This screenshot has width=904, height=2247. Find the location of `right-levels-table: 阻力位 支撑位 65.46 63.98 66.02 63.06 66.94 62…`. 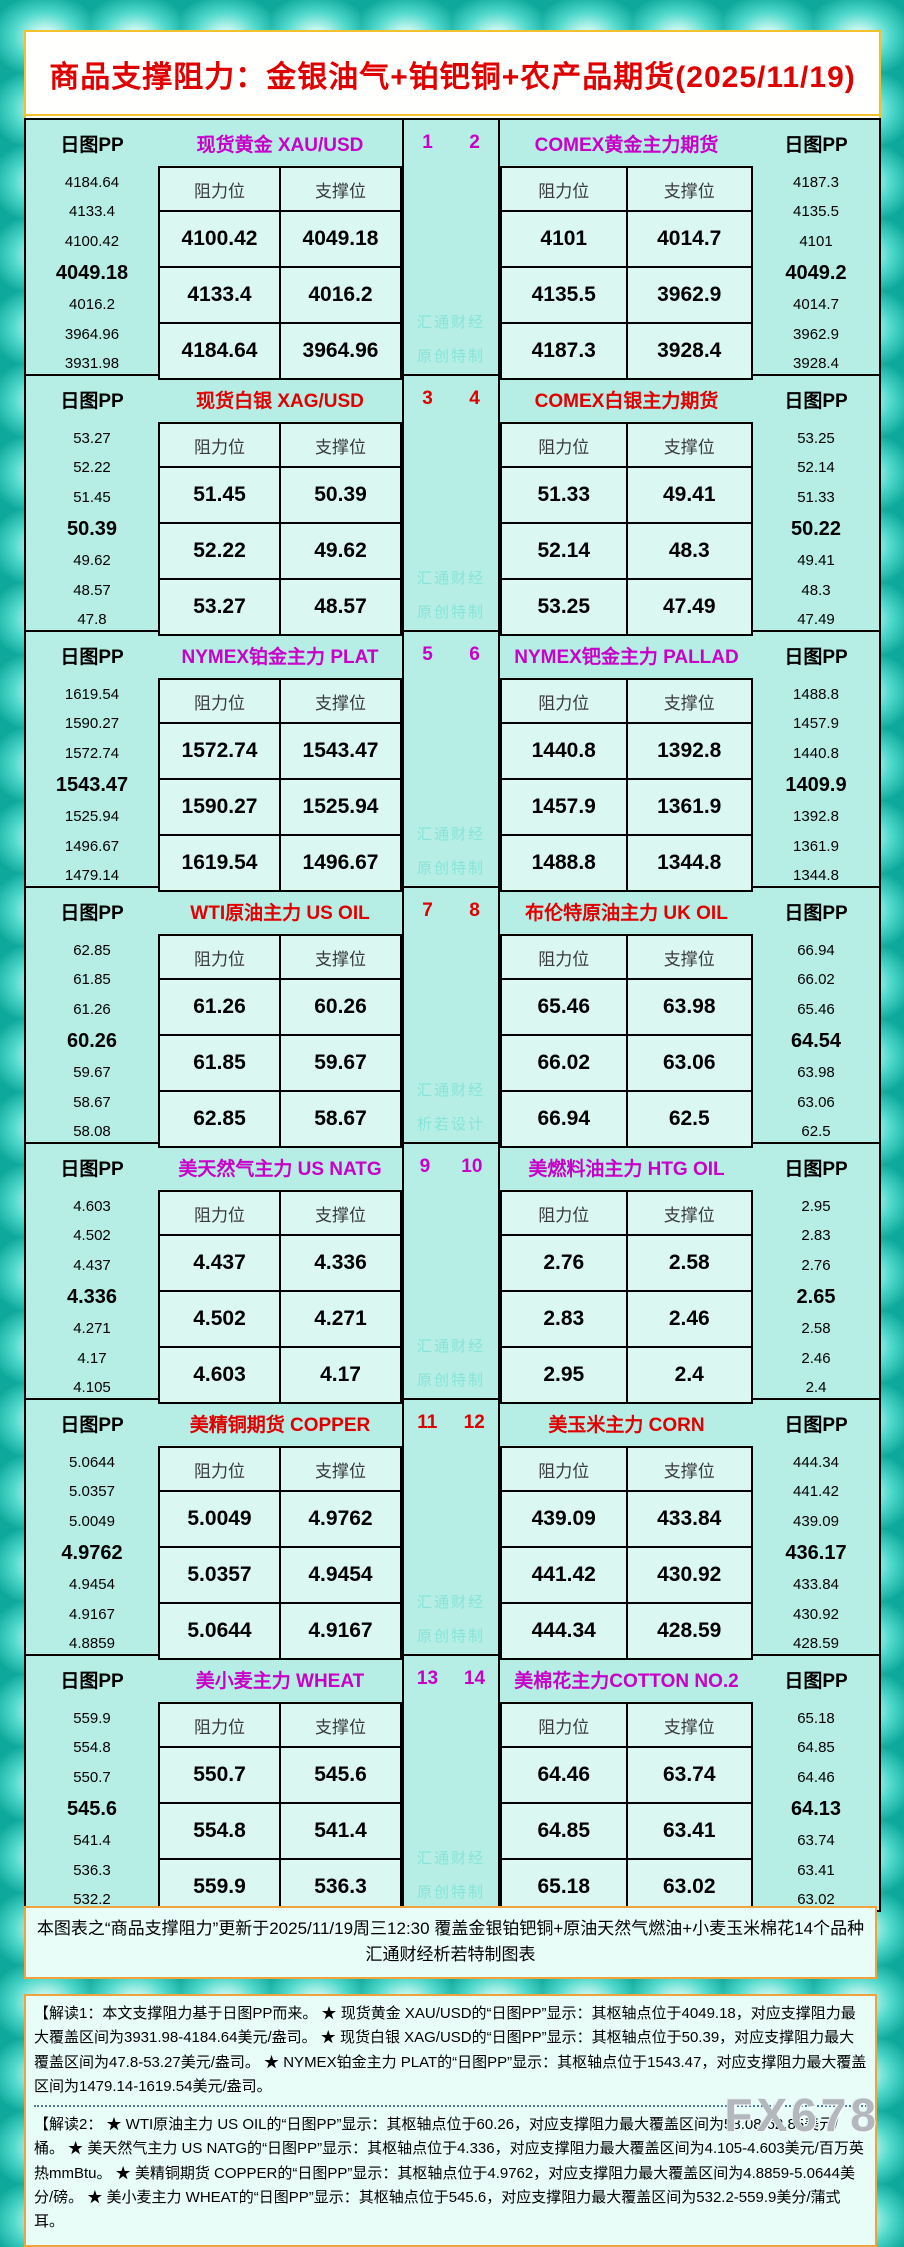

right-levels-table: 阻力位 支撑位 65.46 63.98 66.02 63.06 66.94 62… is located at coordinates (626, 1041).